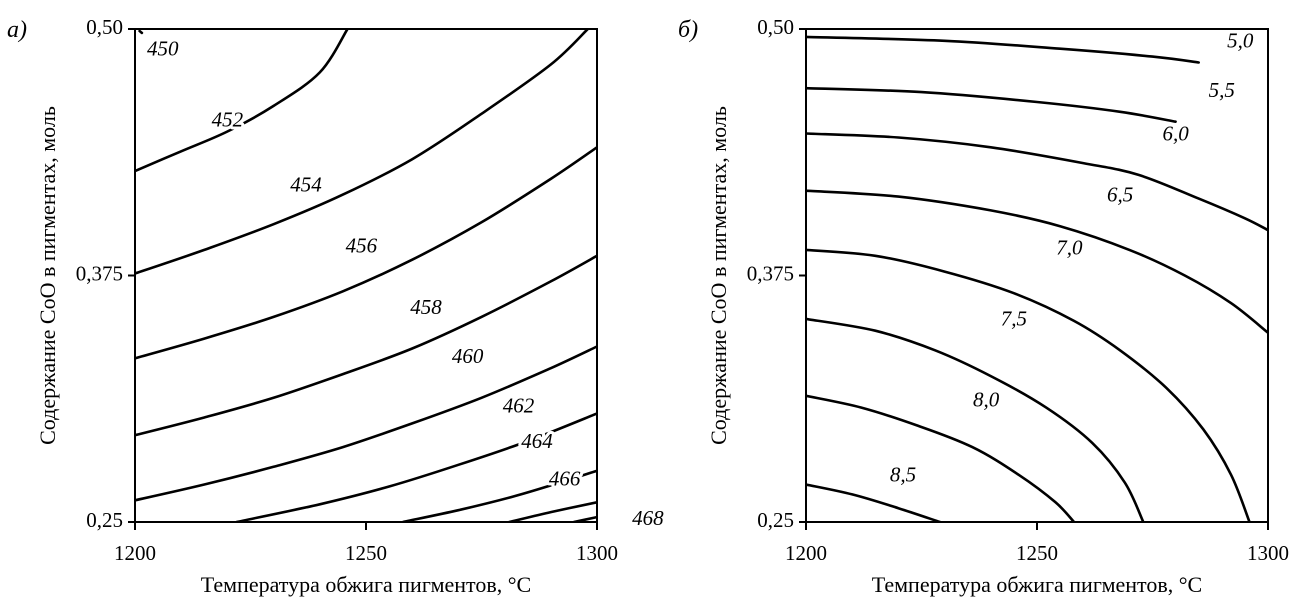 The height and width of the screenshot is (604, 1300). Describe the element at coordinates (1014, 319) in the screenshot. I see `contour-label-b-7,5: 7,5` at that location.